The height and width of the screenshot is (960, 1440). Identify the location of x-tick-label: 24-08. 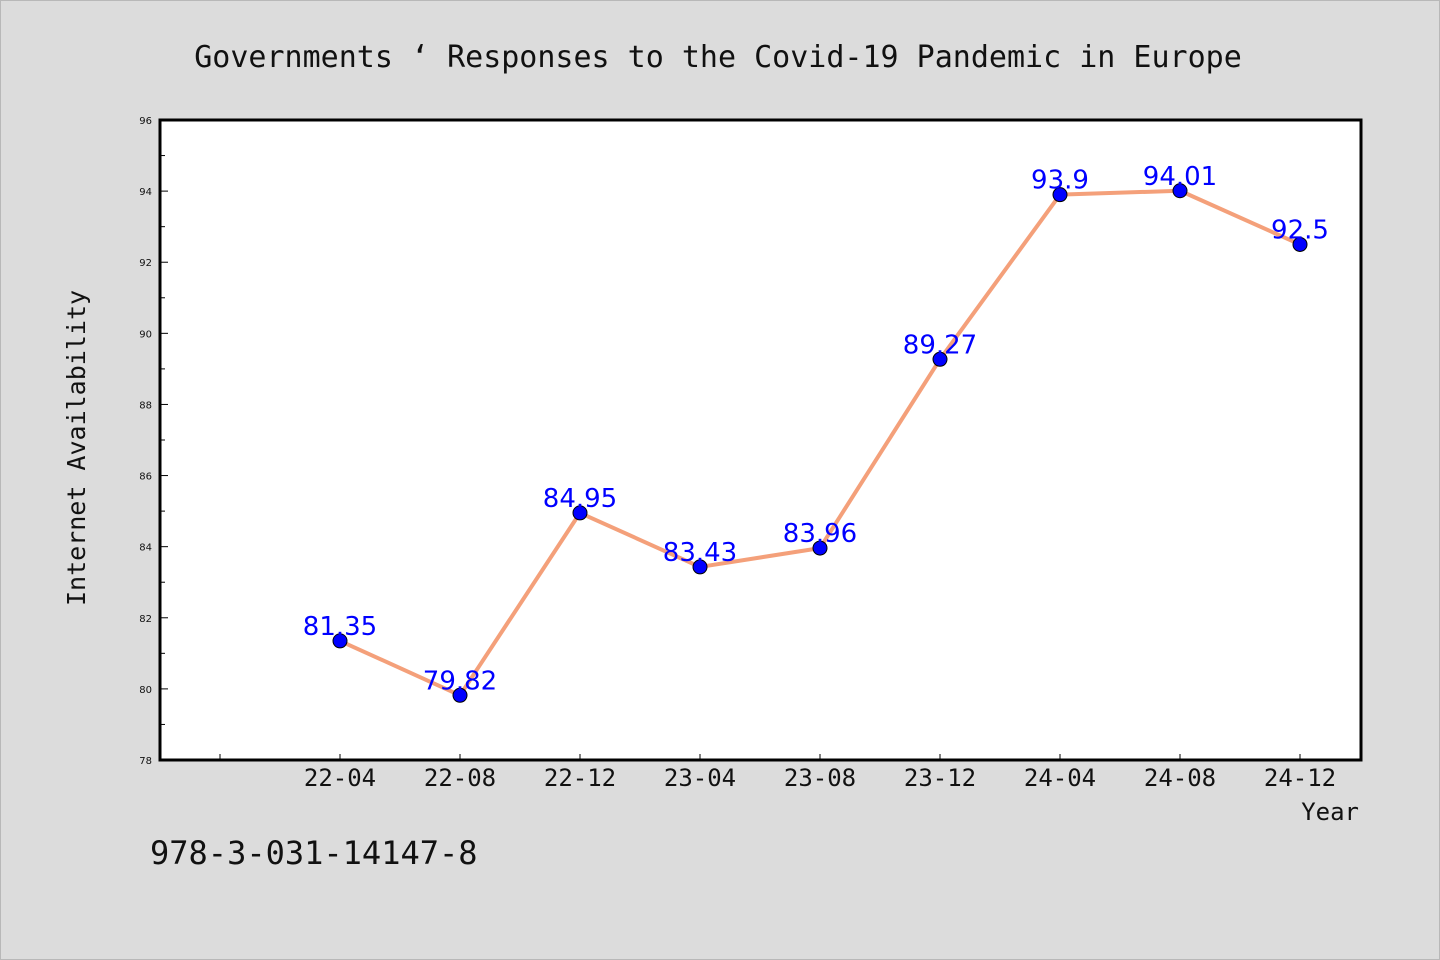
(1180, 778).